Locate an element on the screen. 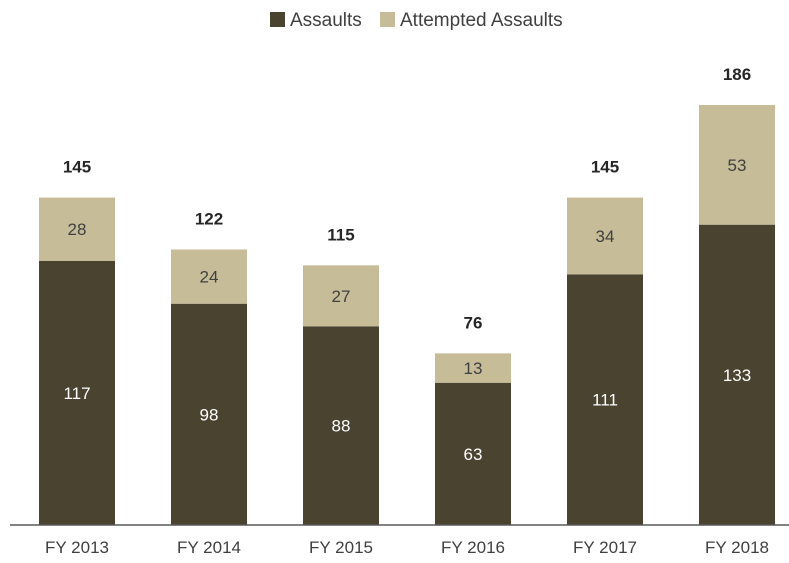 The image size is (789, 563). legend-swatch-attempted-assaults is located at coordinates (387, 19).